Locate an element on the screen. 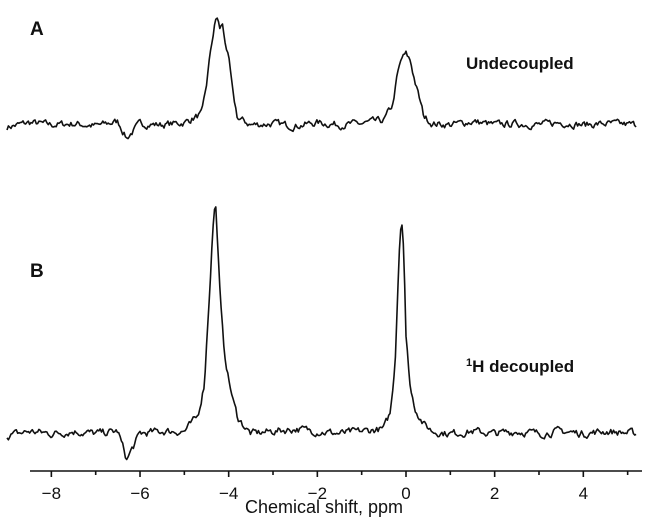 The width and height of the screenshot is (645, 517). x-tick-label: −2 is located at coordinates (317, 493).